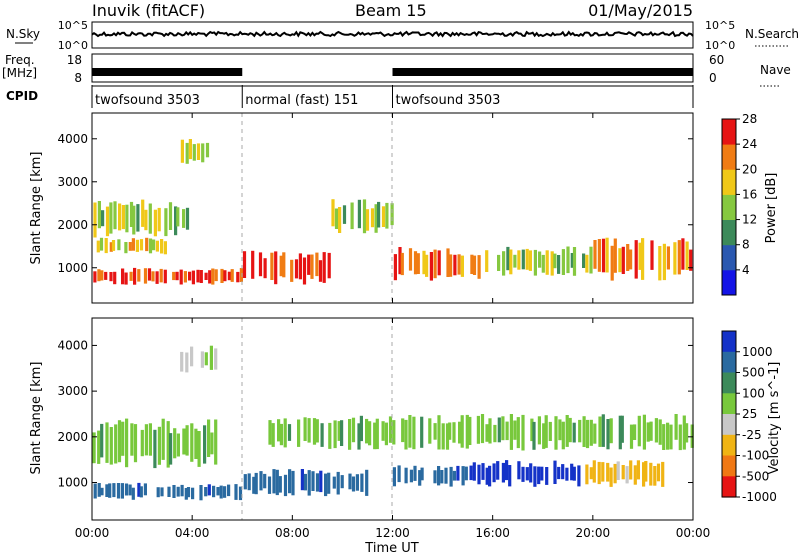 This screenshot has height=554, width=800. I want to click on nsearch-tick-bottom: 10^0, so click(720, 45).